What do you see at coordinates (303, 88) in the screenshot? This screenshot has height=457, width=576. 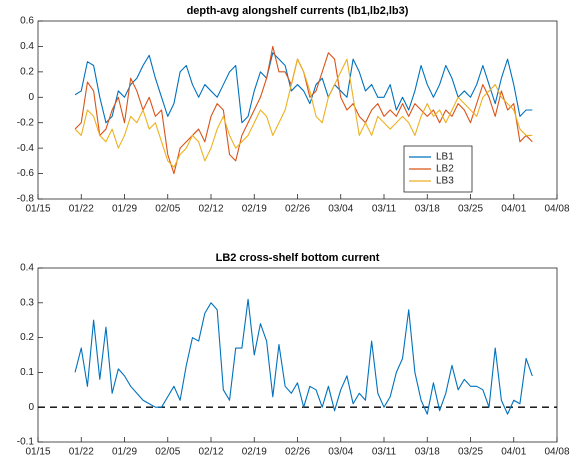 I see `series-line` at bounding box center [303, 88].